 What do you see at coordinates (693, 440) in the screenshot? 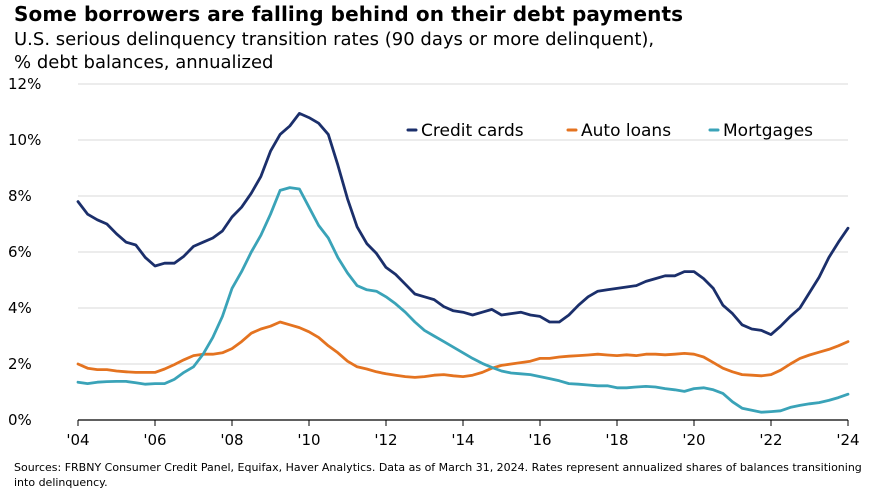
I see `x-tick-label: '20` at bounding box center [693, 440].